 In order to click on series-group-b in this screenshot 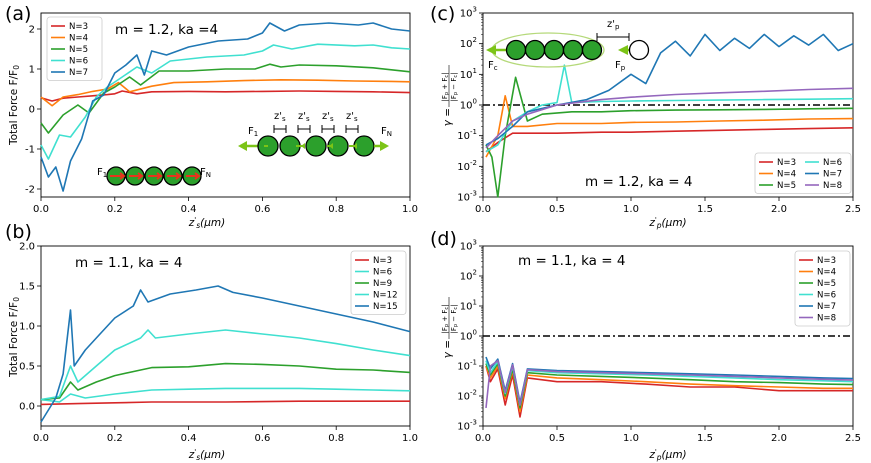, I will do `click(225, 354)`.